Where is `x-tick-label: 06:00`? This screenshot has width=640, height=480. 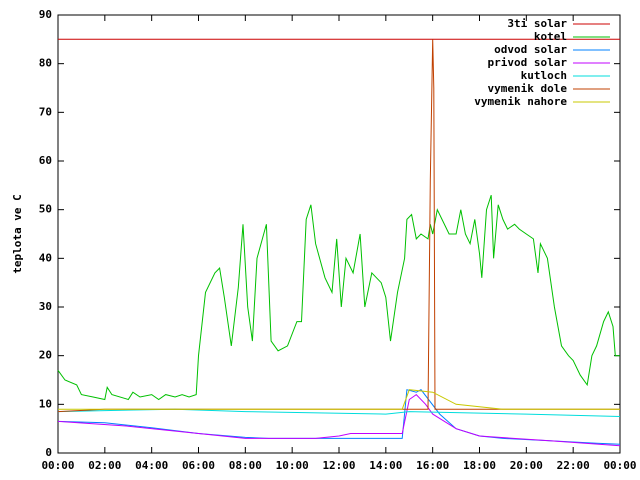
x-tick-label: 06:00 is located at coordinates (198, 465).